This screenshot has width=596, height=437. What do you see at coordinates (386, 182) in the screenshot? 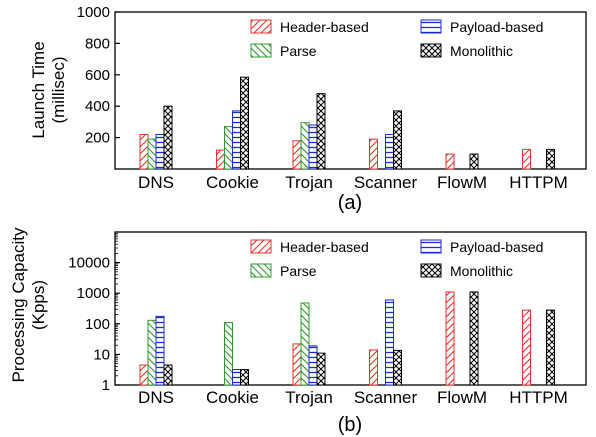
I see `category-label-a: Scanner` at bounding box center [386, 182].